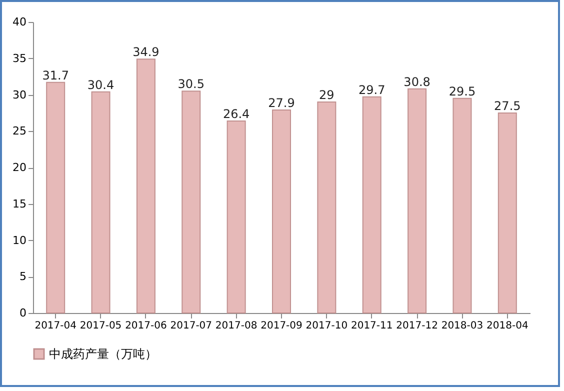  Describe the element at coordinates (191, 84) in the screenshot. I see `data-label: 30.5` at that location.